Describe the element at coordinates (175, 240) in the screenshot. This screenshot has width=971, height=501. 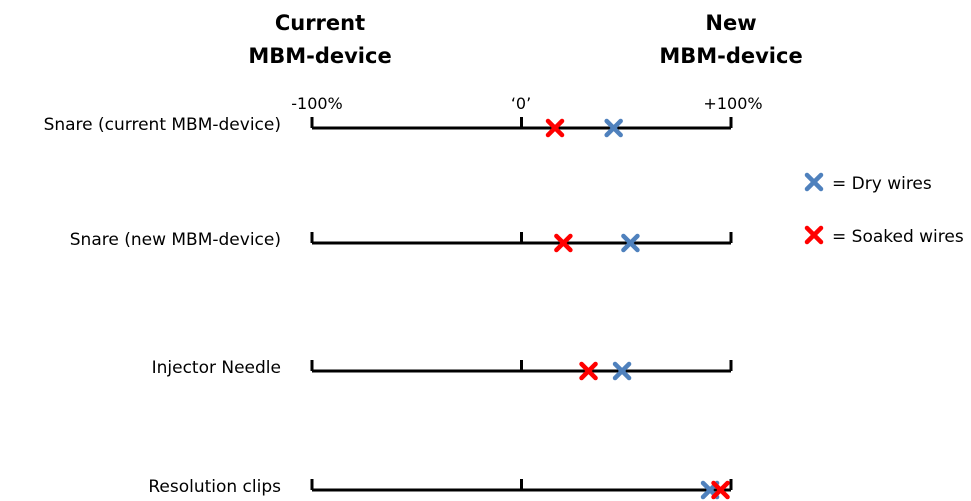
I see `row-label: Snare (new MBM-device)` at that location.